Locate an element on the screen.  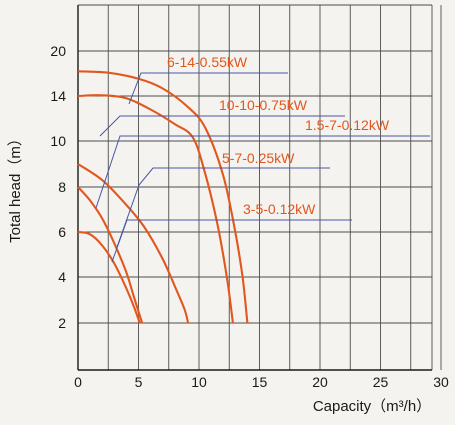
series-label: 1.5-7-0.12kW is located at coordinates (347, 125).